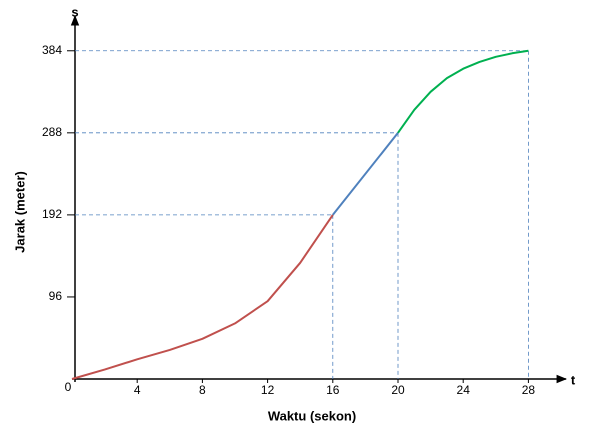 The width and height of the screenshot is (592, 438). Describe the element at coordinates (74, 11) in the screenshot. I see `y-axis-symbol: s` at that location.